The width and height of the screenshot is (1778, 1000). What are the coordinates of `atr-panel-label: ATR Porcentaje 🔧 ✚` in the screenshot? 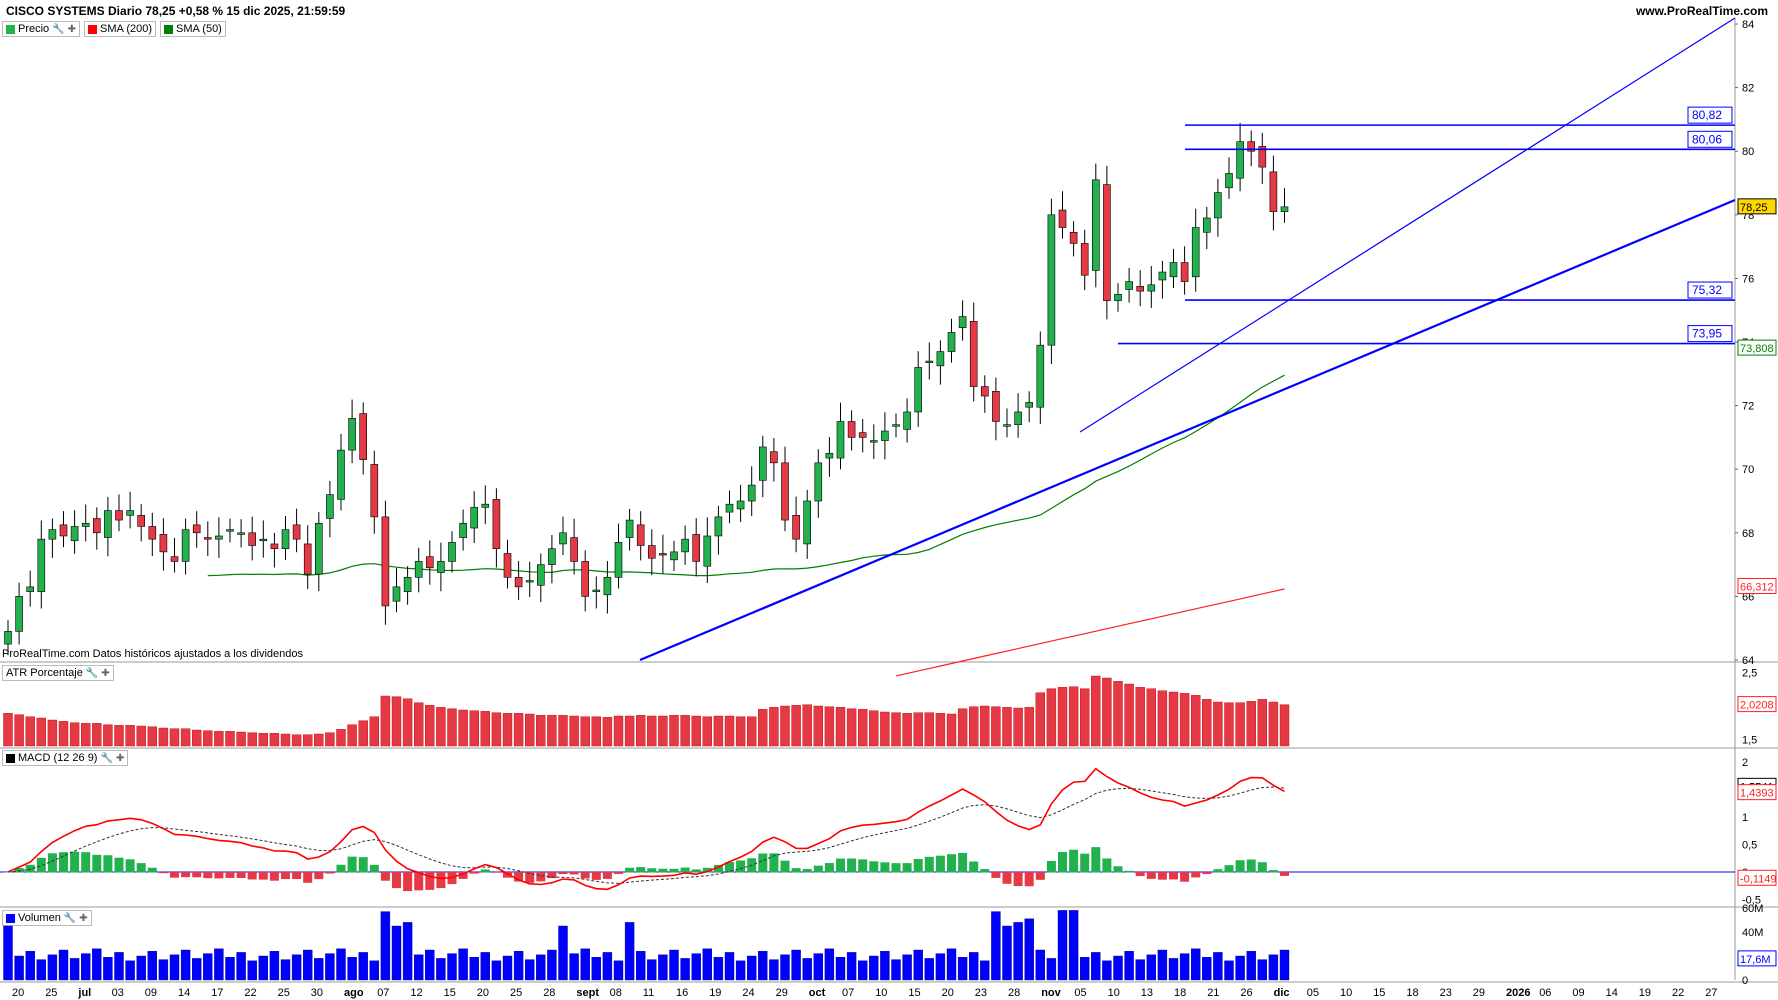 It's located at (58, 673).